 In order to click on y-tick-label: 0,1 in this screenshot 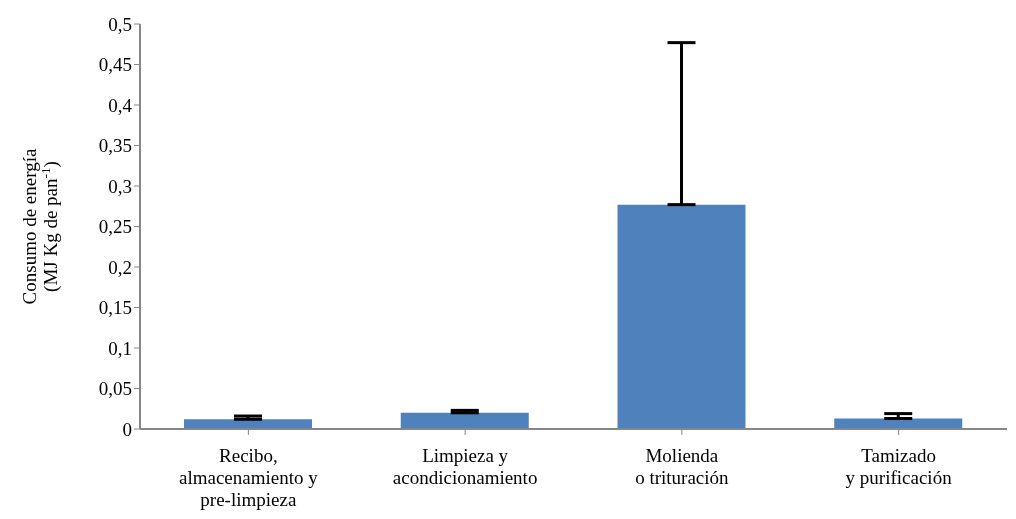, I will do `click(120, 348)`.